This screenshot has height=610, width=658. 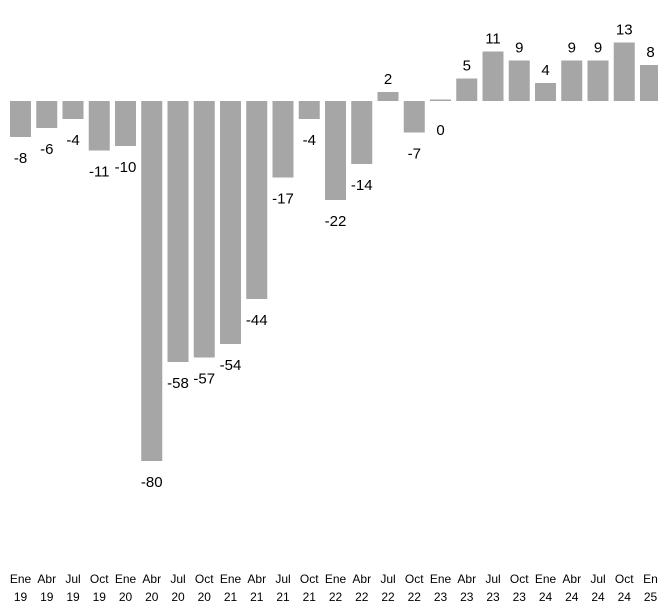 I want to click on data-label: 11, so click(x=493, y=39).